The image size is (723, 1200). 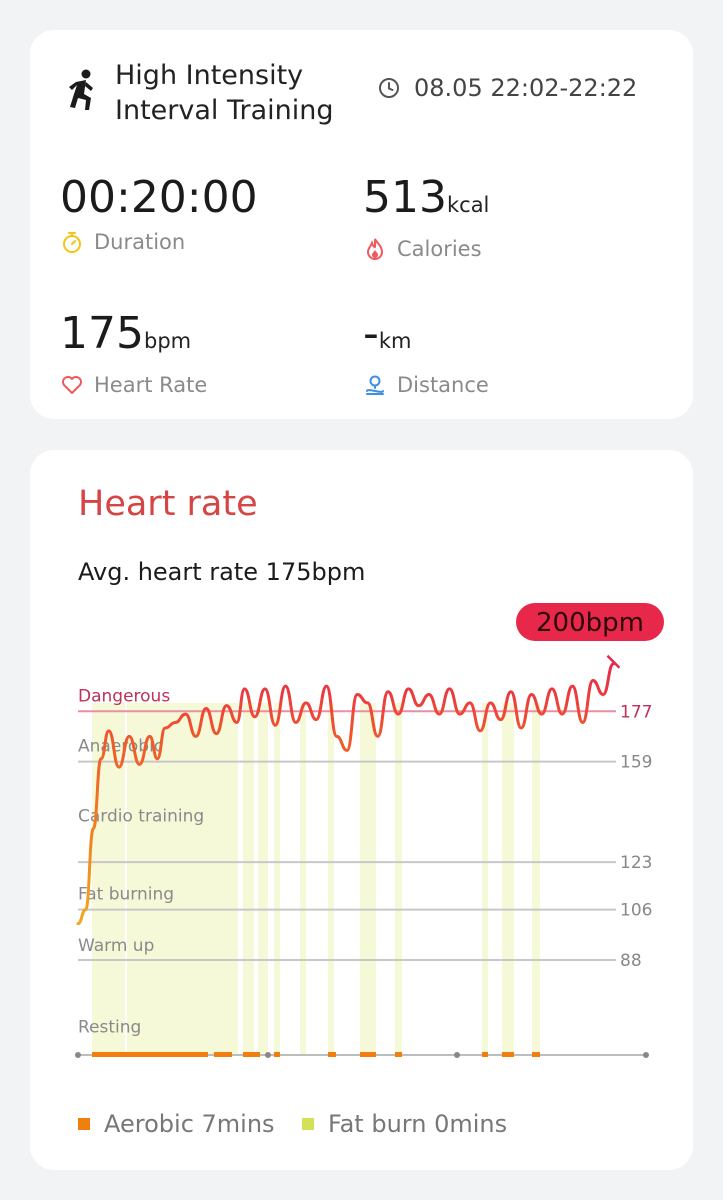 I want to click on distance-value: -, so click(x=371, y=333).